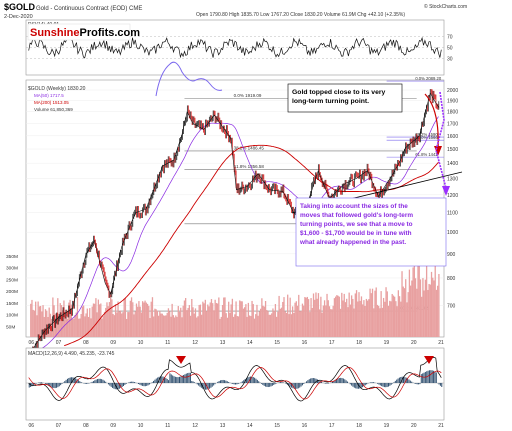 The height and width of the screenshot is (431, 512). I want to click on x-tick-label-bottom: 17, so click(332, 426).